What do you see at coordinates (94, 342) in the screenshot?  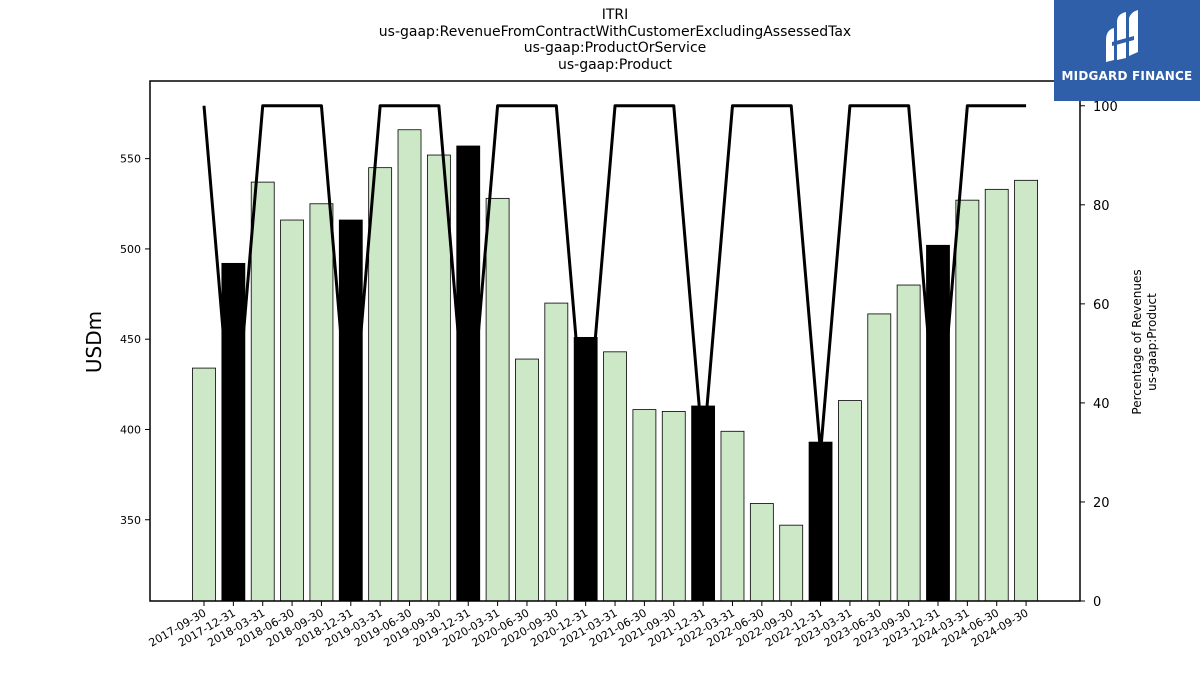 I see `y-axis-label: USDm` at bounding box center [94, 342].